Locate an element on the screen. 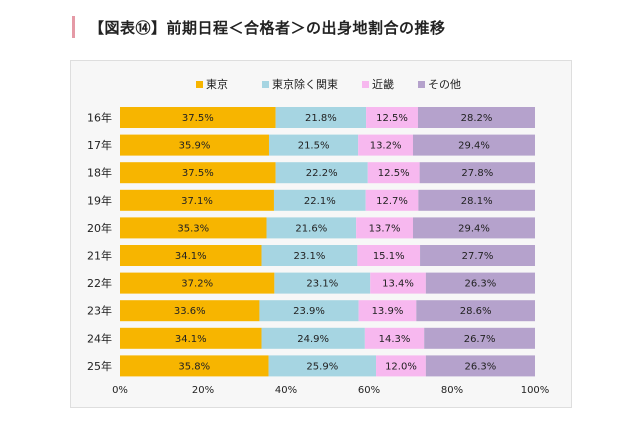 This screenshot has height=426, width=640. data-label: 22.1% is located at coordinates (320, 201).